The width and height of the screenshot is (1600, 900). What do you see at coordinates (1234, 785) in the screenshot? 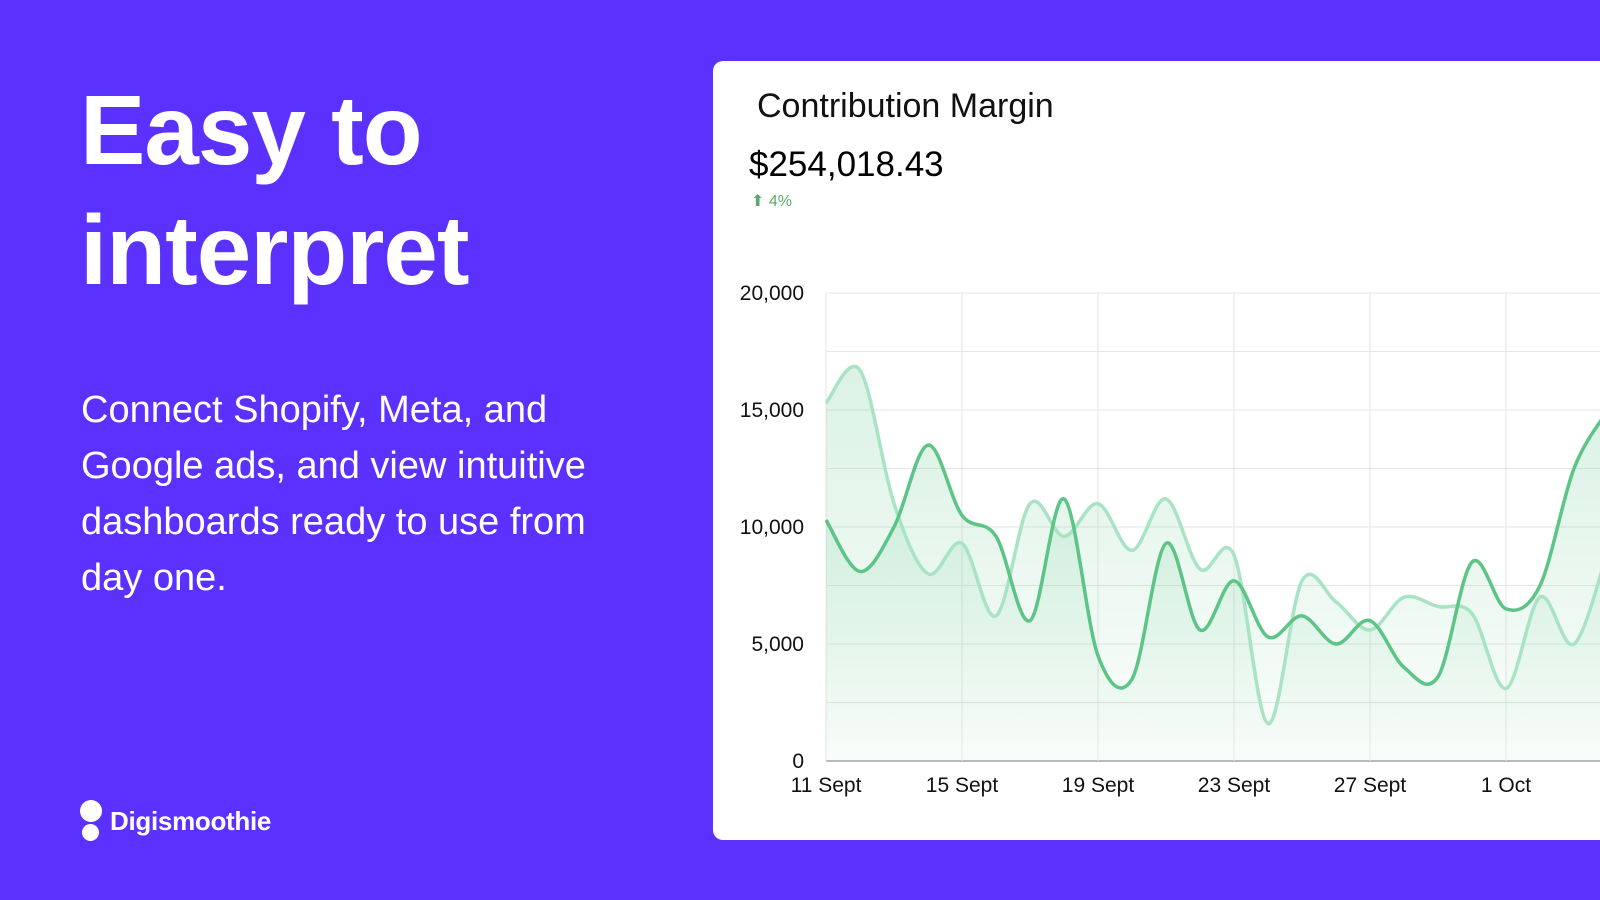
I see `x-tick-label: 23 Sept` at bounding box center [1234, 785].